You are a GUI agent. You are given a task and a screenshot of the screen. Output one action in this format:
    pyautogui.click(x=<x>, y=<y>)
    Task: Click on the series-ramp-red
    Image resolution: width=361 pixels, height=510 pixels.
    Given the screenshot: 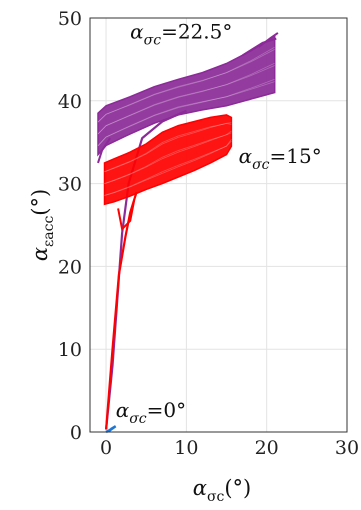 What is the action you would take?
    pyautogui.click(x=121, y=310)
    